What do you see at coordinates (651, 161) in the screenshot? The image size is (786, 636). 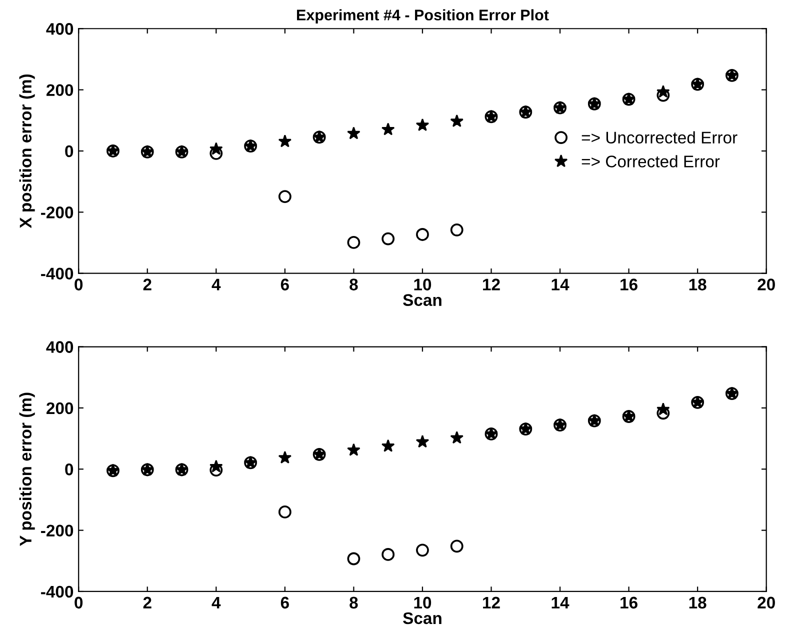 I see `legend-label: => Corrected Error` at bounding box center [651, 161].